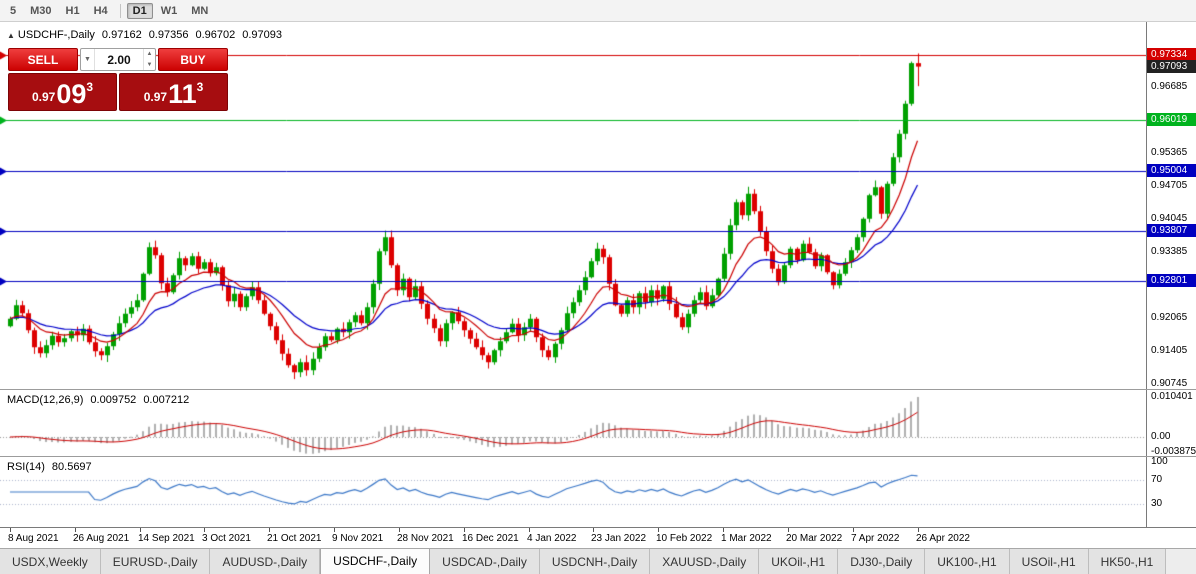 The height and width of the screenshot is (574, 1196). I want to click on price-axis-tag: 0.97334, so click(1171, 54).